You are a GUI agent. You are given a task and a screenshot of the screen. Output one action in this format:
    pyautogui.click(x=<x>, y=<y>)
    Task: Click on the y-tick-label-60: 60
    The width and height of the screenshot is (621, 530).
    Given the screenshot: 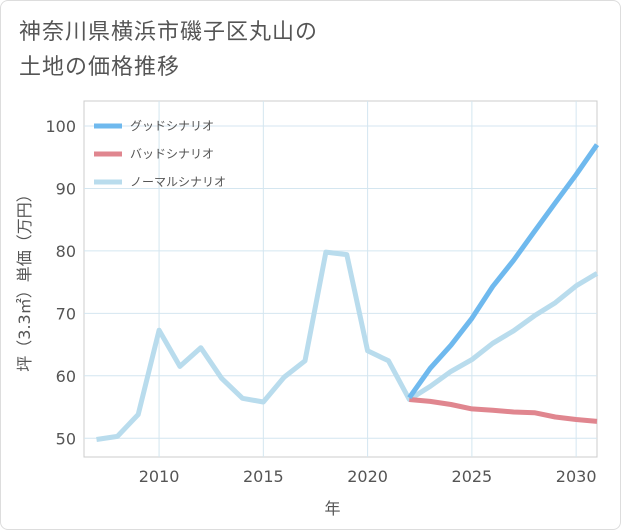 What is the action you would take?
    pyautogui.click(x=66, y=376)
    